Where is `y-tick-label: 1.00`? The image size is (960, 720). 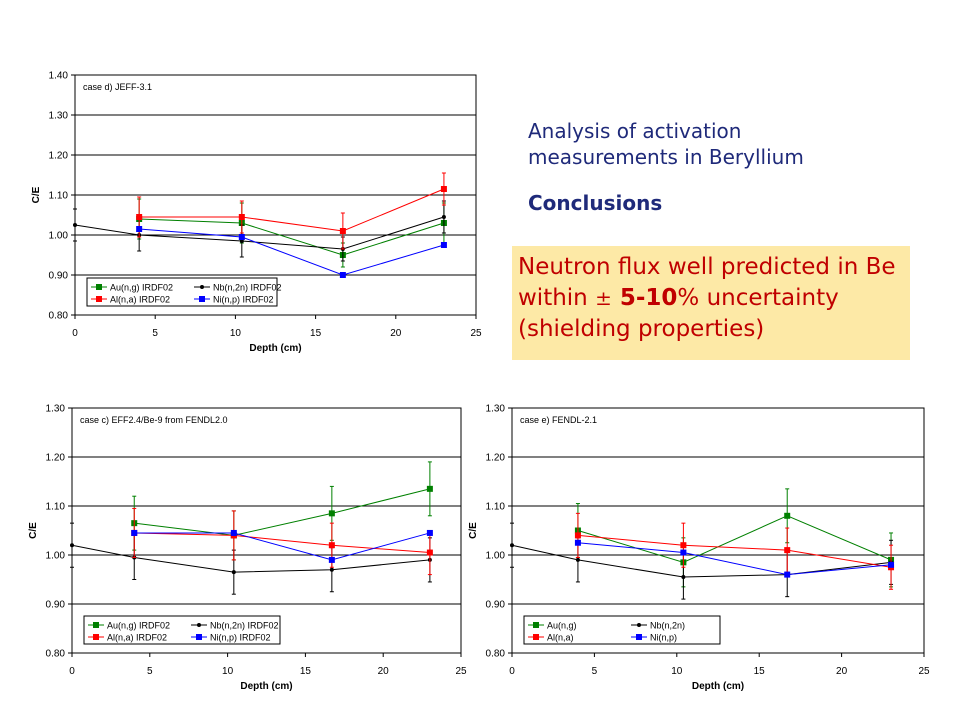 y-tick-label: 1.00 is located at coordinates (56, 556).